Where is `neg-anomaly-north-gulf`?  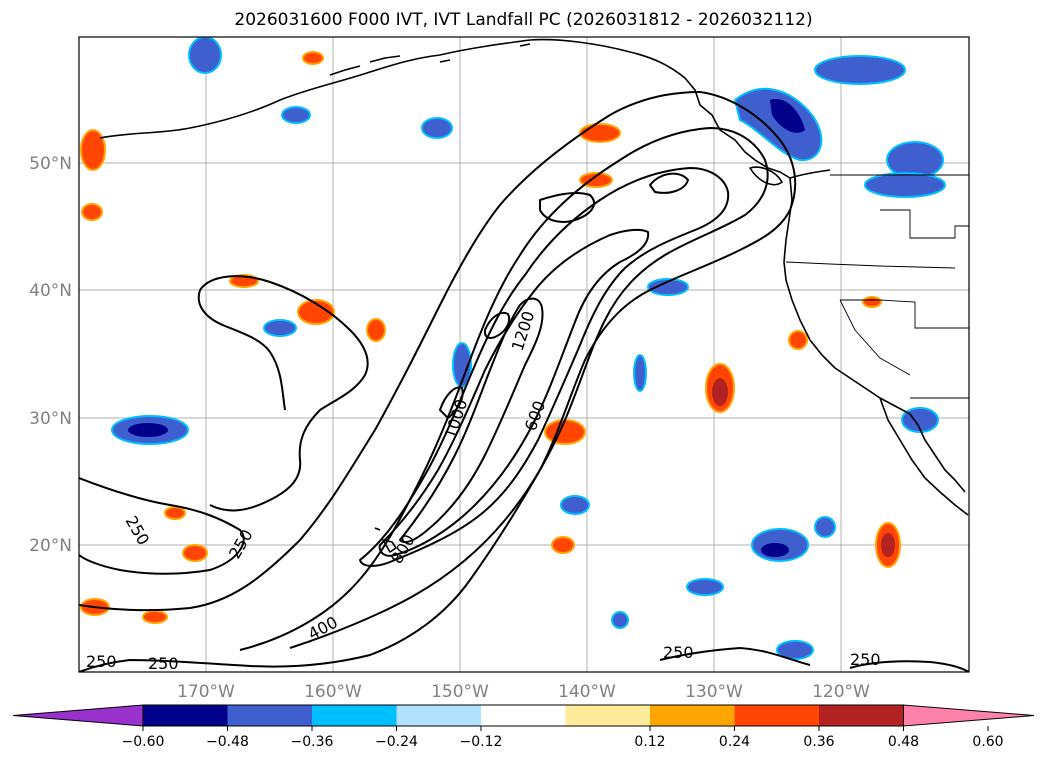 neg-anomaly-north-gulf is located at coordinates (437, 128).